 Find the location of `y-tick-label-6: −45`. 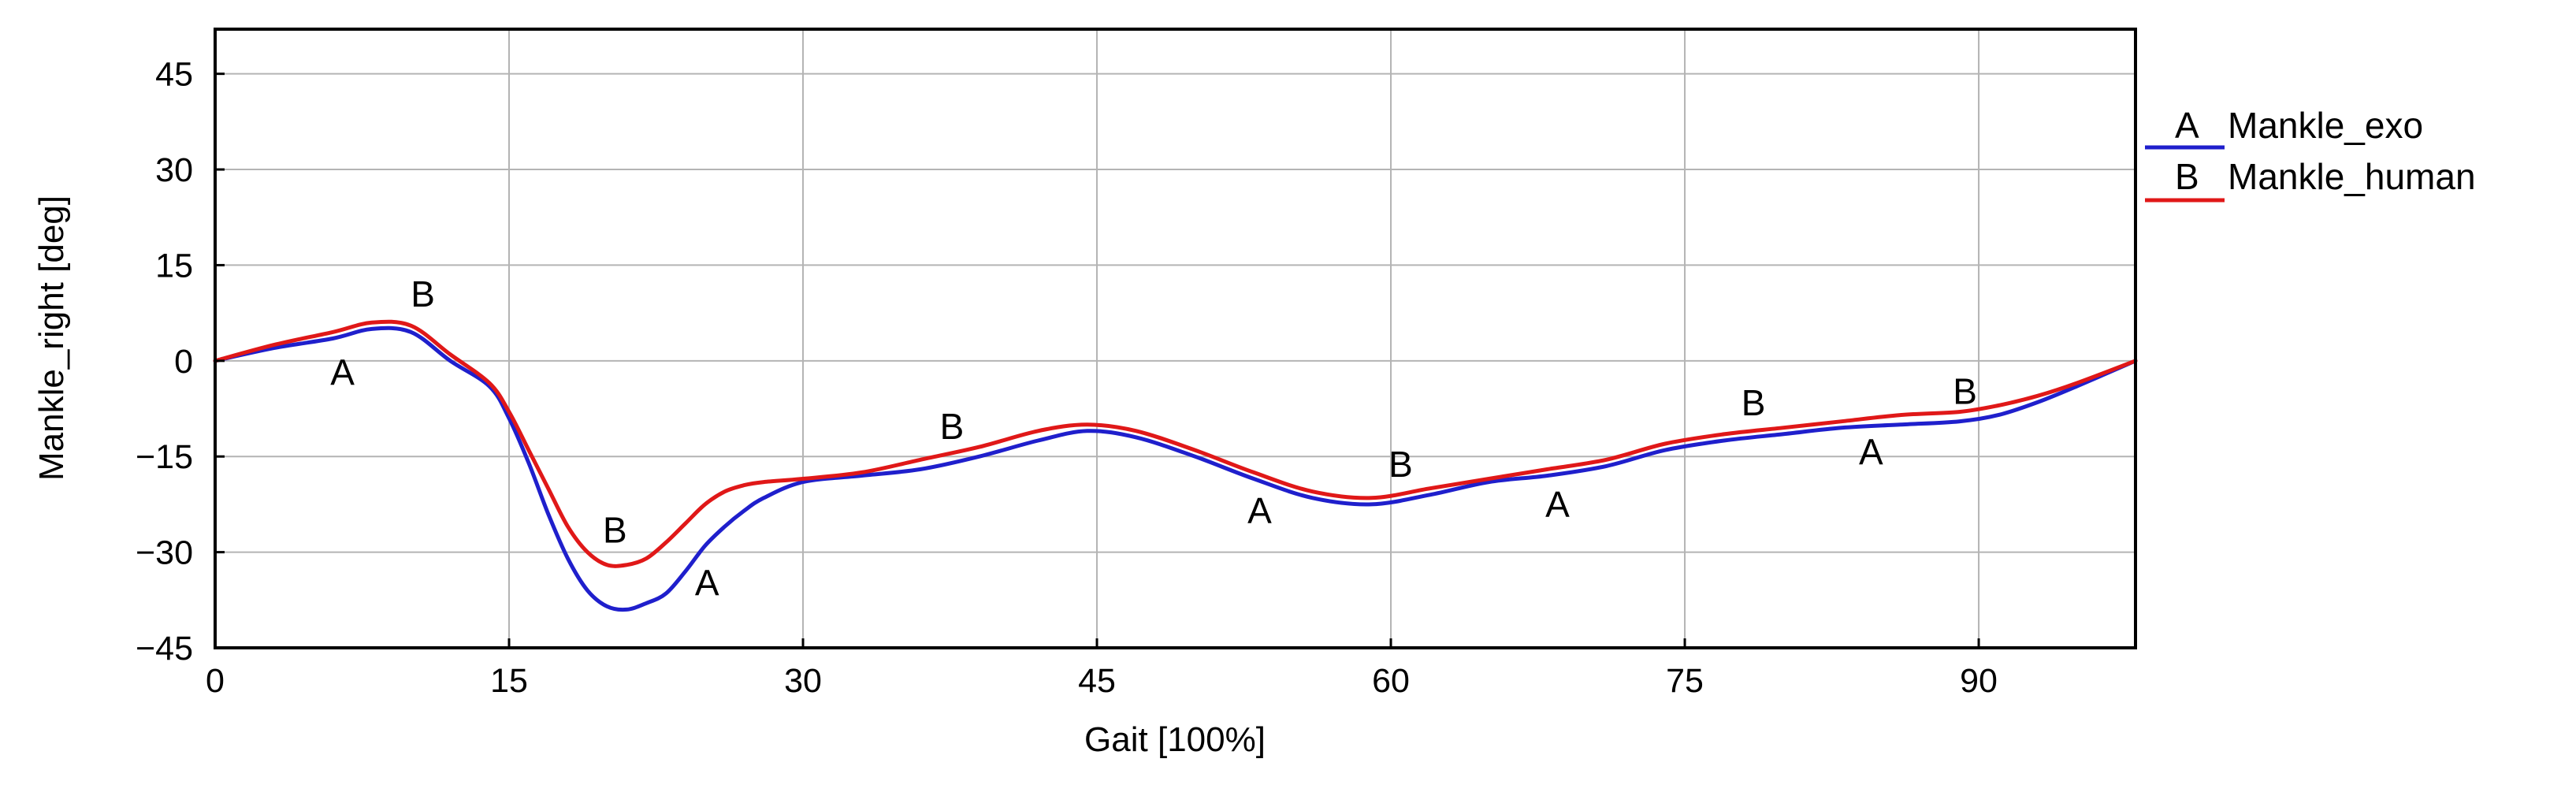

y-tick-label-6: −45 is located at coordinates (164, 649).